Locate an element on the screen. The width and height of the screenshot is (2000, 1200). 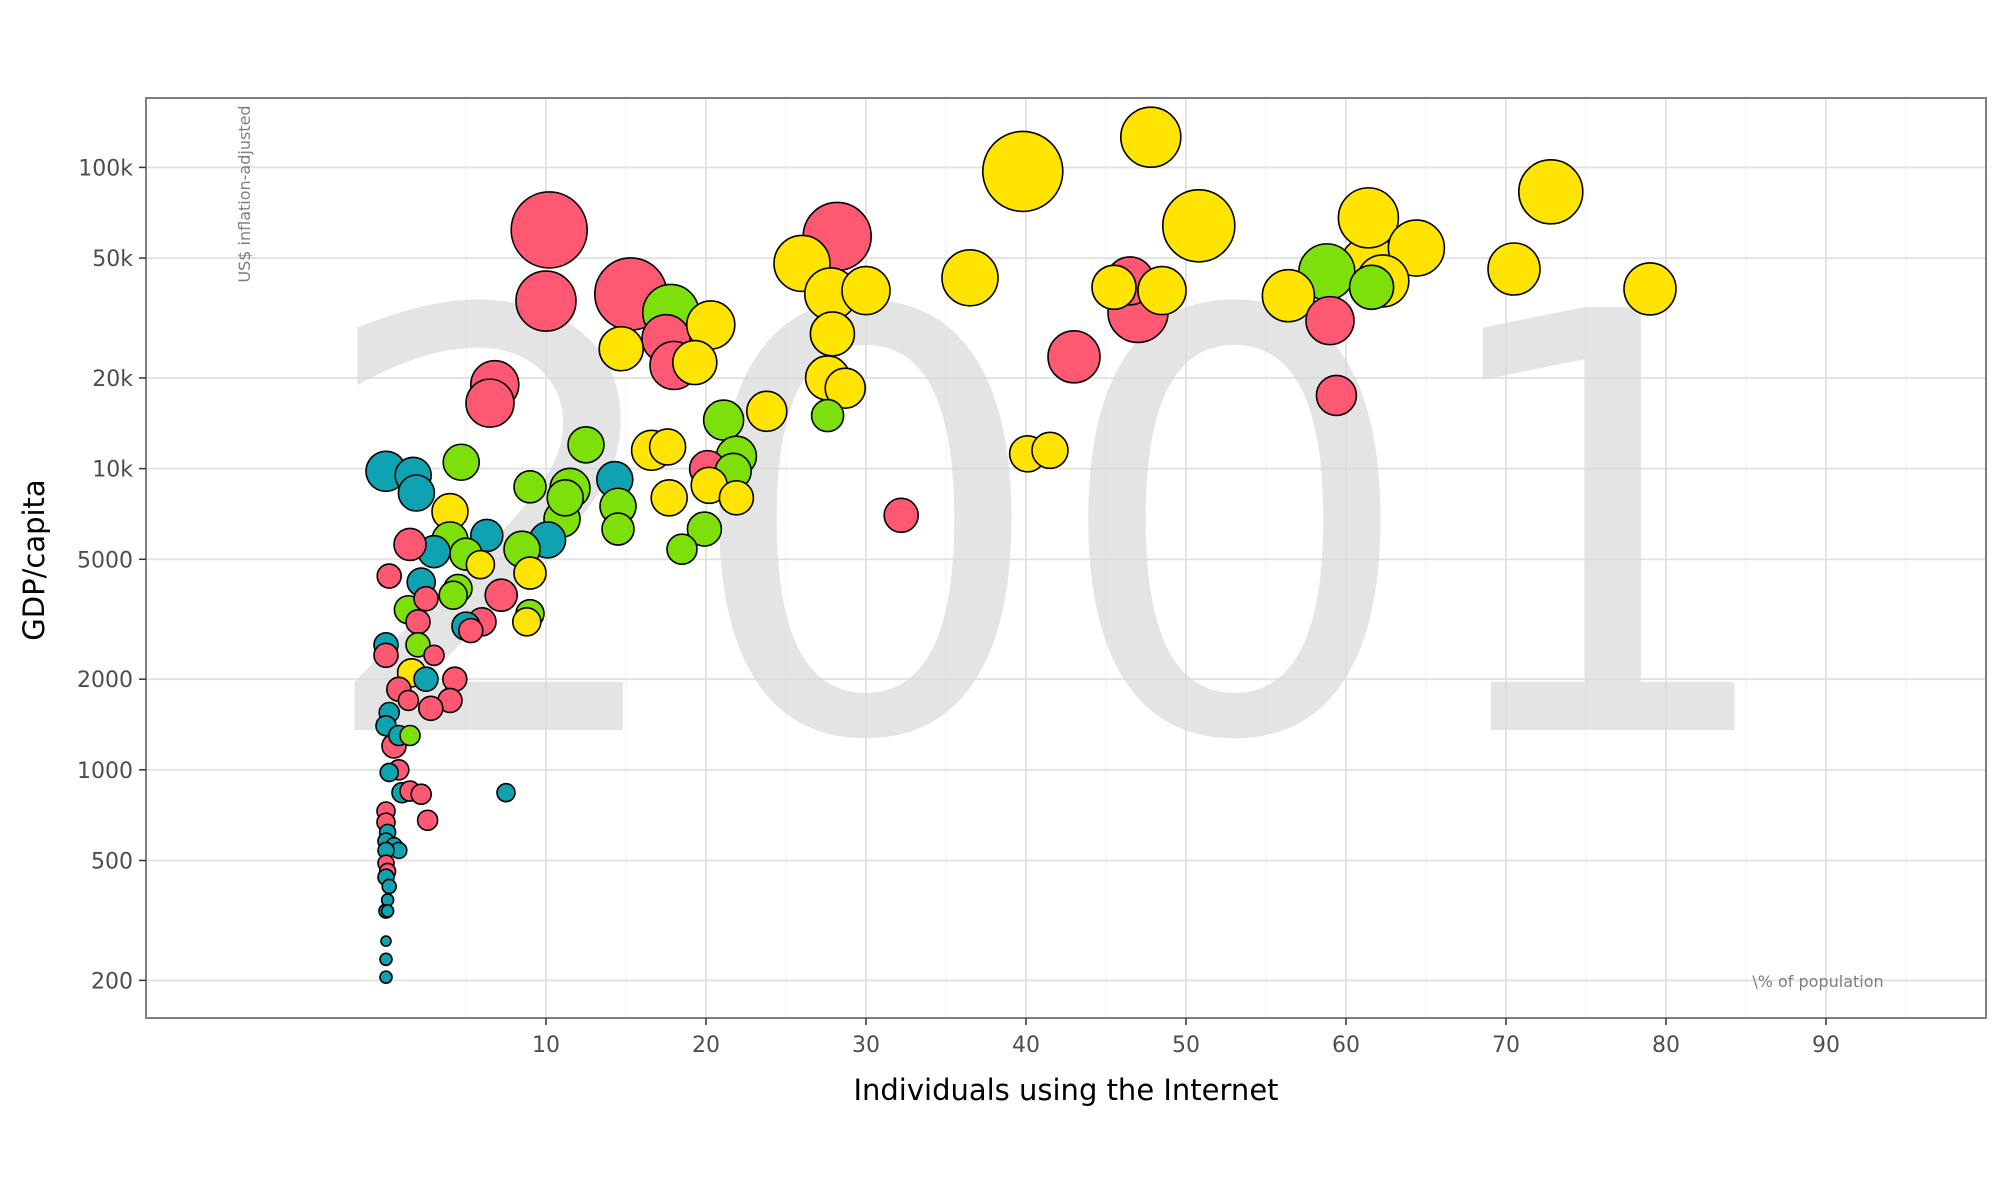
x-axis-ticks: 10 20 30 40 50 60 70 80 90 is located at coordinates (1186, 1038).